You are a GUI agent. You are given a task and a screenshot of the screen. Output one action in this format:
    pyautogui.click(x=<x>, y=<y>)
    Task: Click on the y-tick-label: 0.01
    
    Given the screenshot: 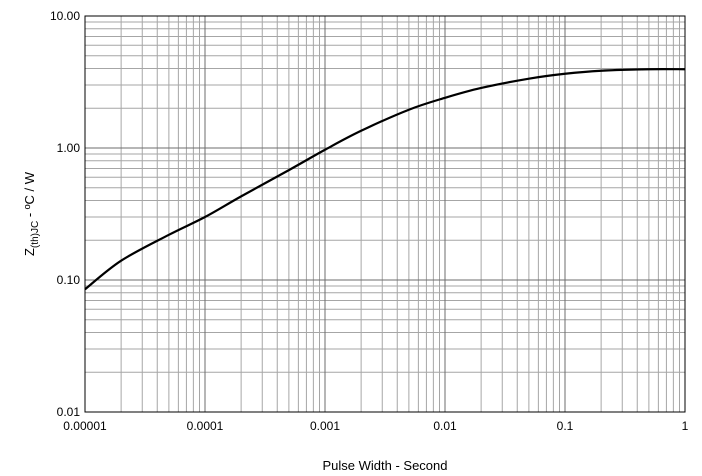 What is the action you would take?
    pyautogui.click(x=69, y=412)
    